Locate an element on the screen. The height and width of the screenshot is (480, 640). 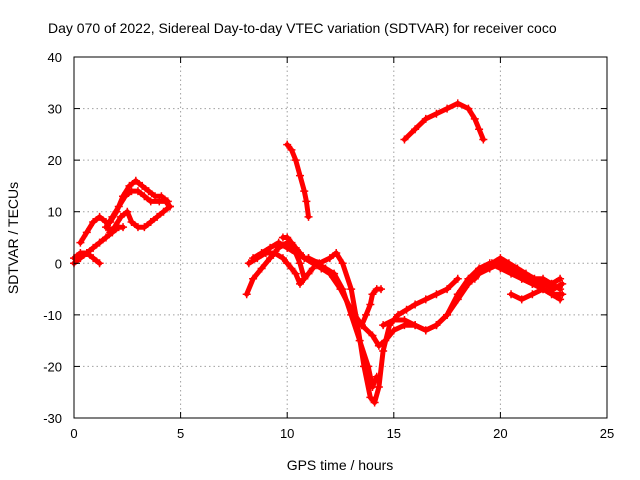
series-arc5 is located at coordinates (87, 258).